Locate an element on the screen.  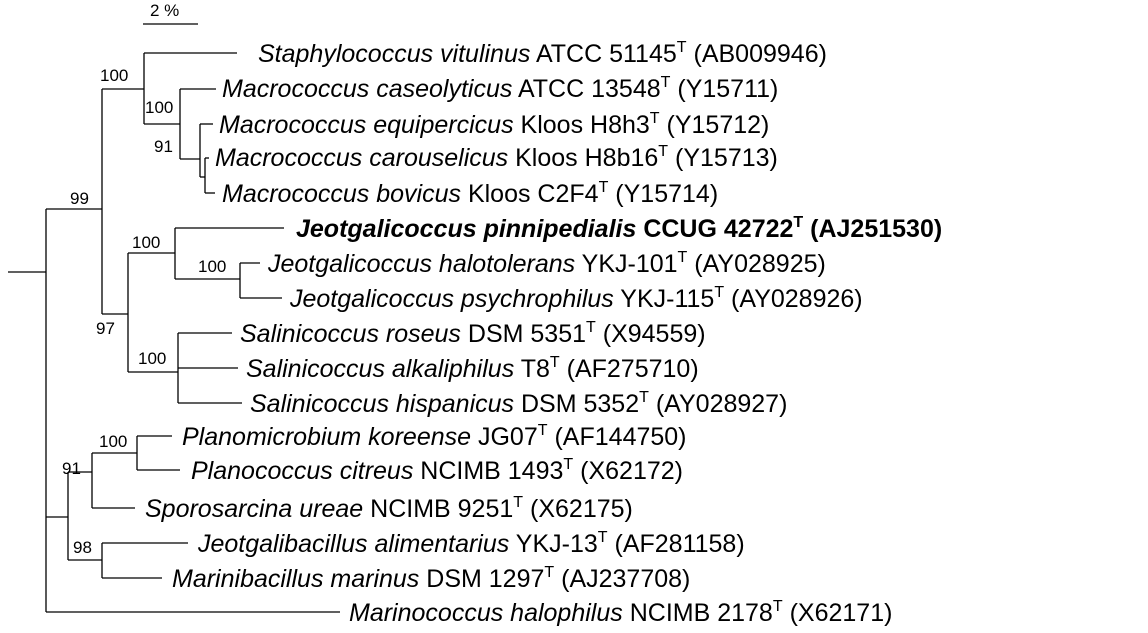
scale-bar-label: 2 % is located at coordinates (164, 10).